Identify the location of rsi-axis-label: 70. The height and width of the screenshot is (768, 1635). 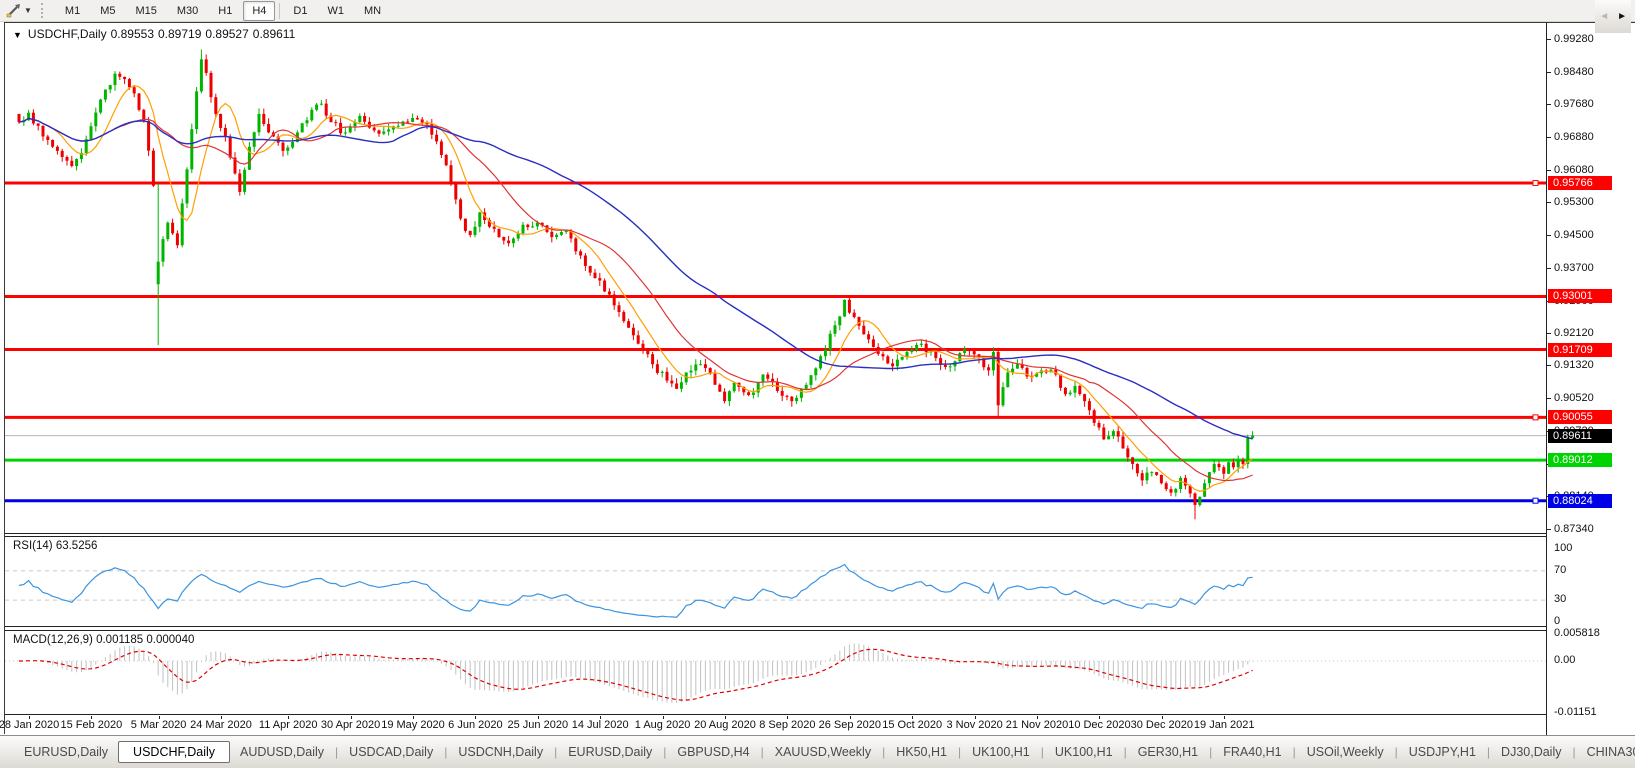
(1560, 569).